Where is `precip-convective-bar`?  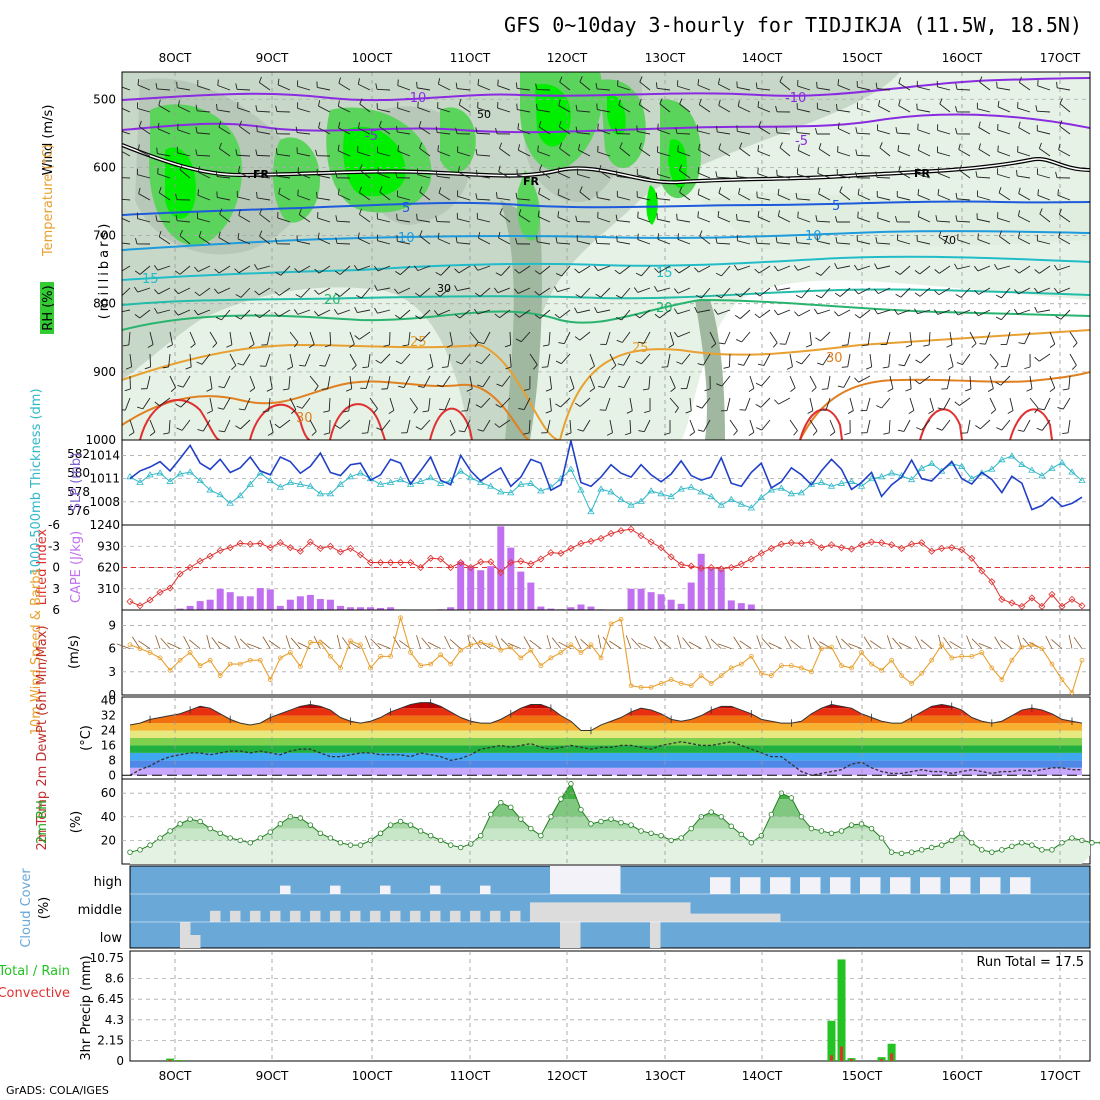 precip-convective-bar is located at coordinates (892, 1057).